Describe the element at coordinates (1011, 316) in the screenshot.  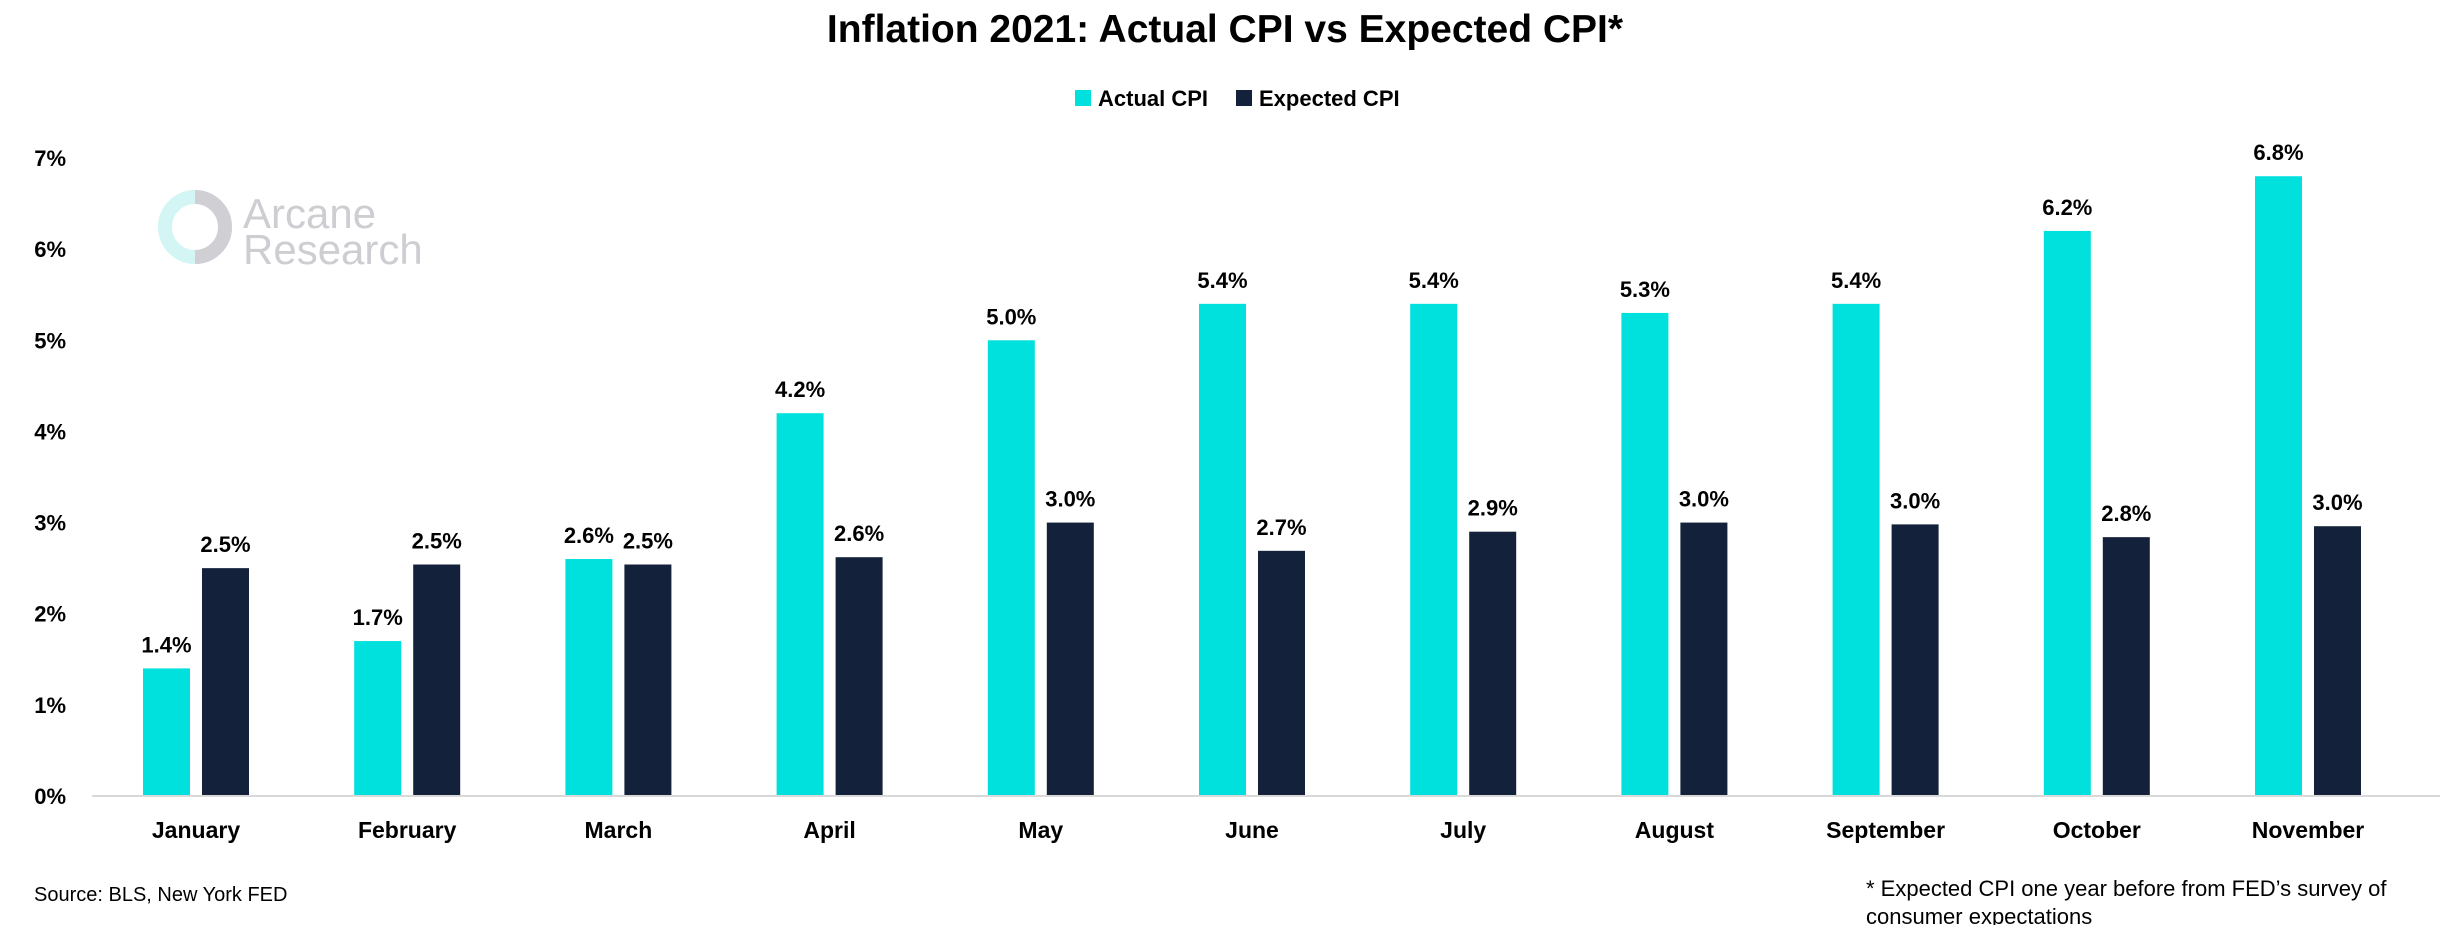
I see `value-label-actual: 5.0%` at that location.